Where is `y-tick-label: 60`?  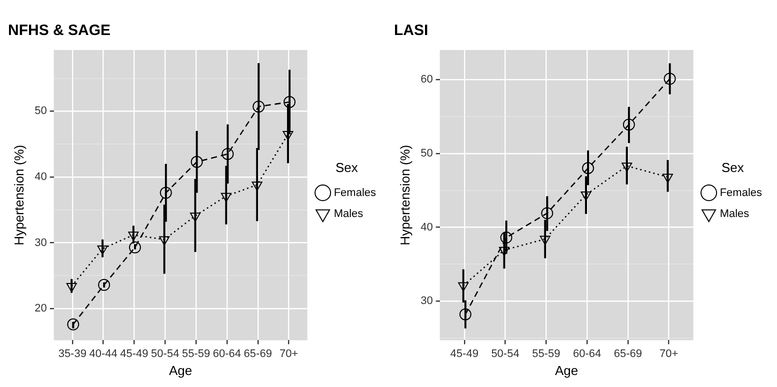 y-tick-label: 60 is located at coordinates (426, 80).